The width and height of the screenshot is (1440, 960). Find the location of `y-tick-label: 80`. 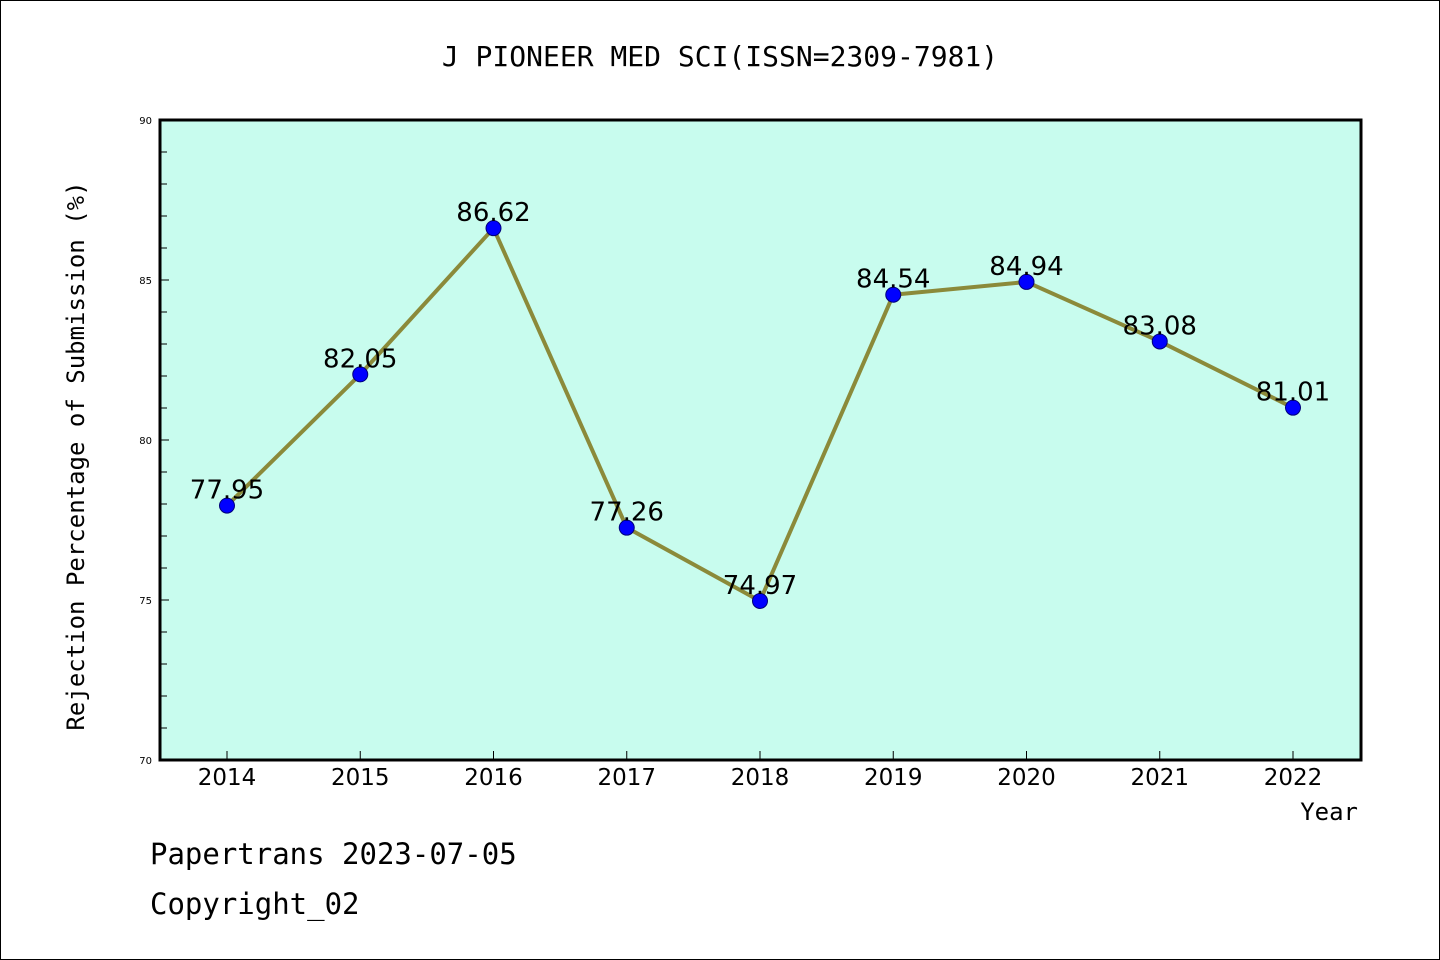

y-tick-label: 80 is located at coordinates (145, 441).